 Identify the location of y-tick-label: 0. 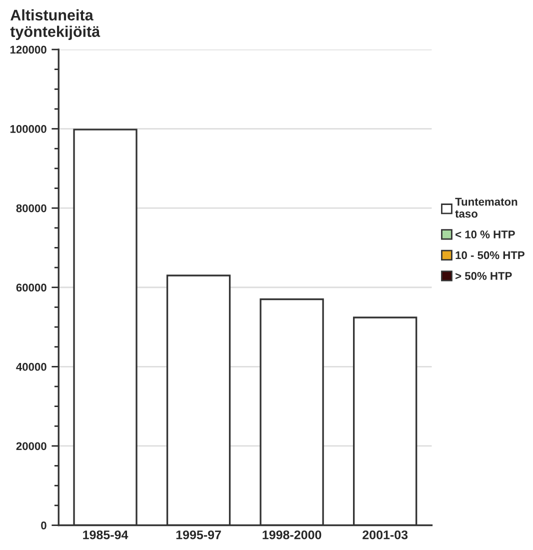
(43, 526).